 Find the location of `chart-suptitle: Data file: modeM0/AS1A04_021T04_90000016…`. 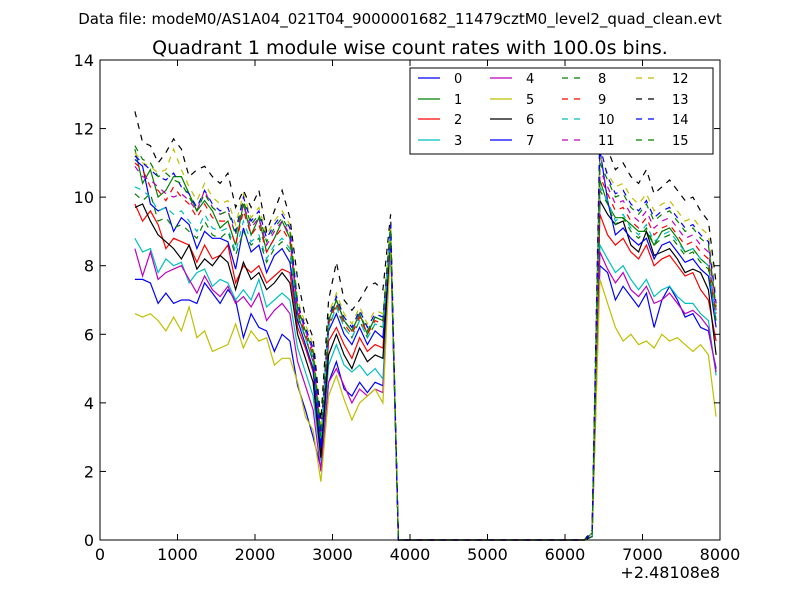

chart-suptitle: Data file: modeM0/AS1A04_021T04_90000016… is located at coordinates (400, 19).